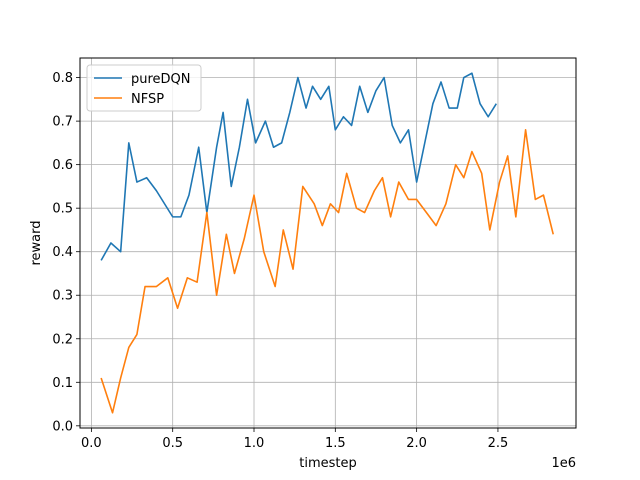 The image size is (640, 480). I want to click on y-tick-label: 0.6, so click(62, 165).